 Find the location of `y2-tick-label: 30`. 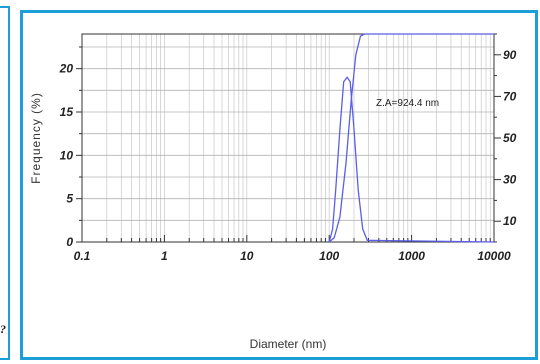

y2-tick-label: 30 is located at coordinates (510, 180).